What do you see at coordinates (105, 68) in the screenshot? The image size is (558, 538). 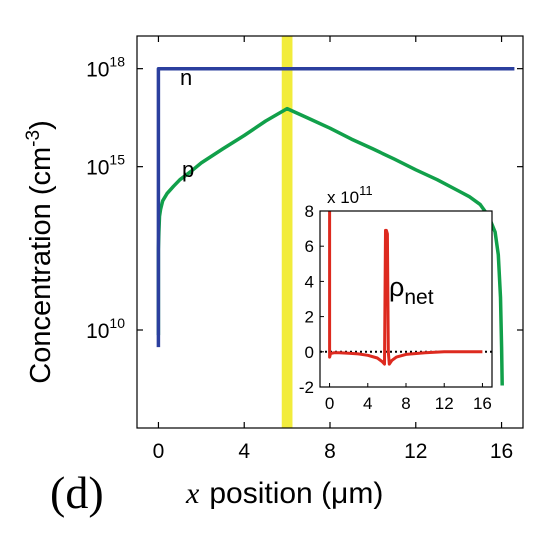 I see `y-tick-label: 1018` at bounding box center [105, 68].